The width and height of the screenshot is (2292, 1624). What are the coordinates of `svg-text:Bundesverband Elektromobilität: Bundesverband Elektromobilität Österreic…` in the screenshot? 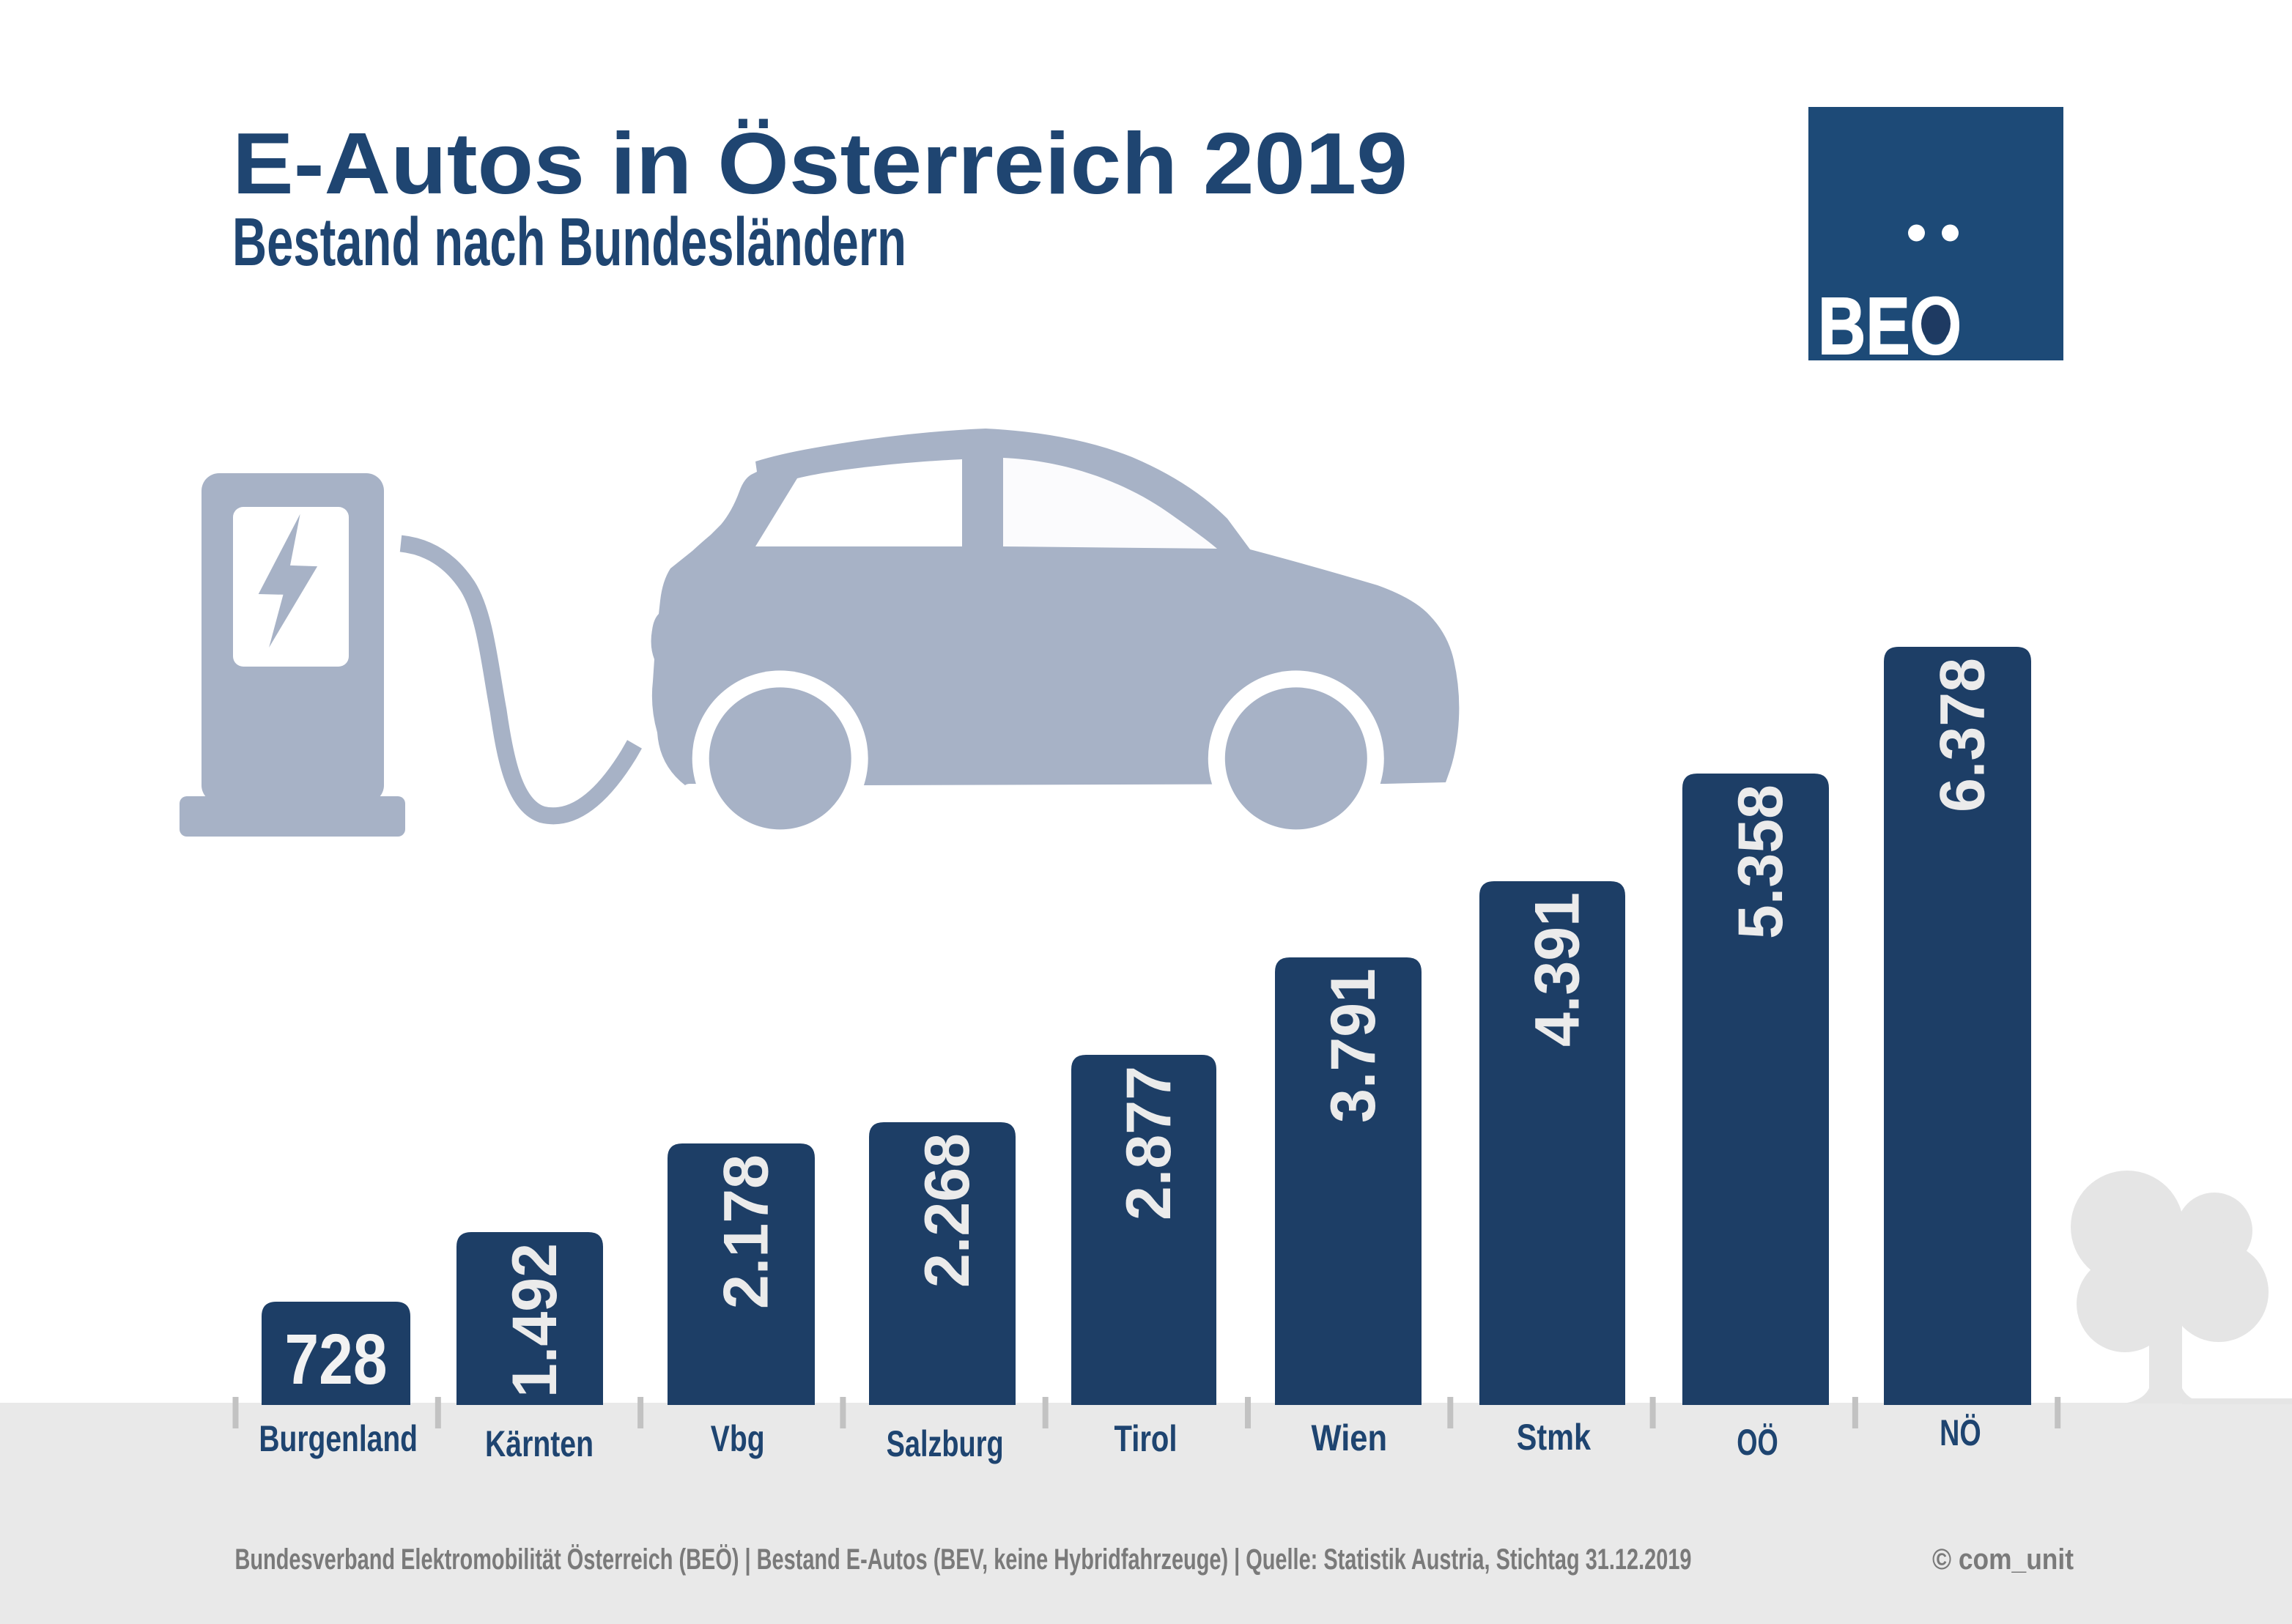 It's located at (963, 1560).